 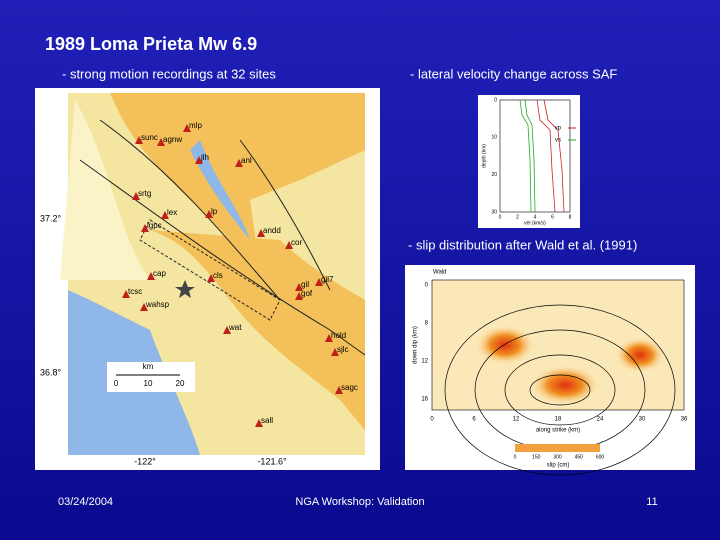 I want to click on scale-tick: 10, so click(x=148, y=383).